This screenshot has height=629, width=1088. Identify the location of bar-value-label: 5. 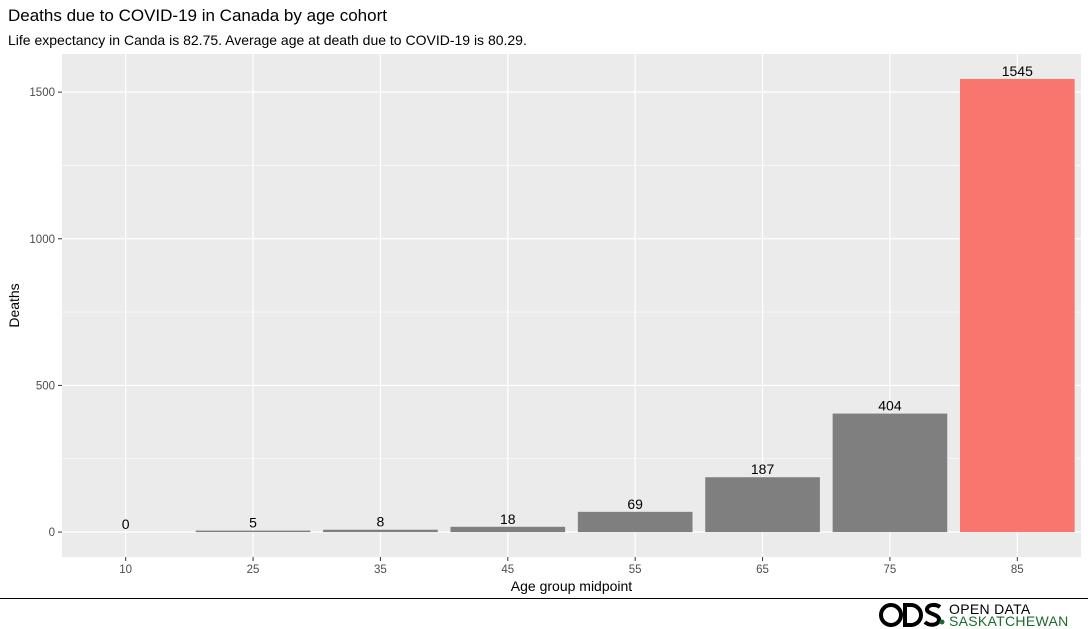
(253, 523).